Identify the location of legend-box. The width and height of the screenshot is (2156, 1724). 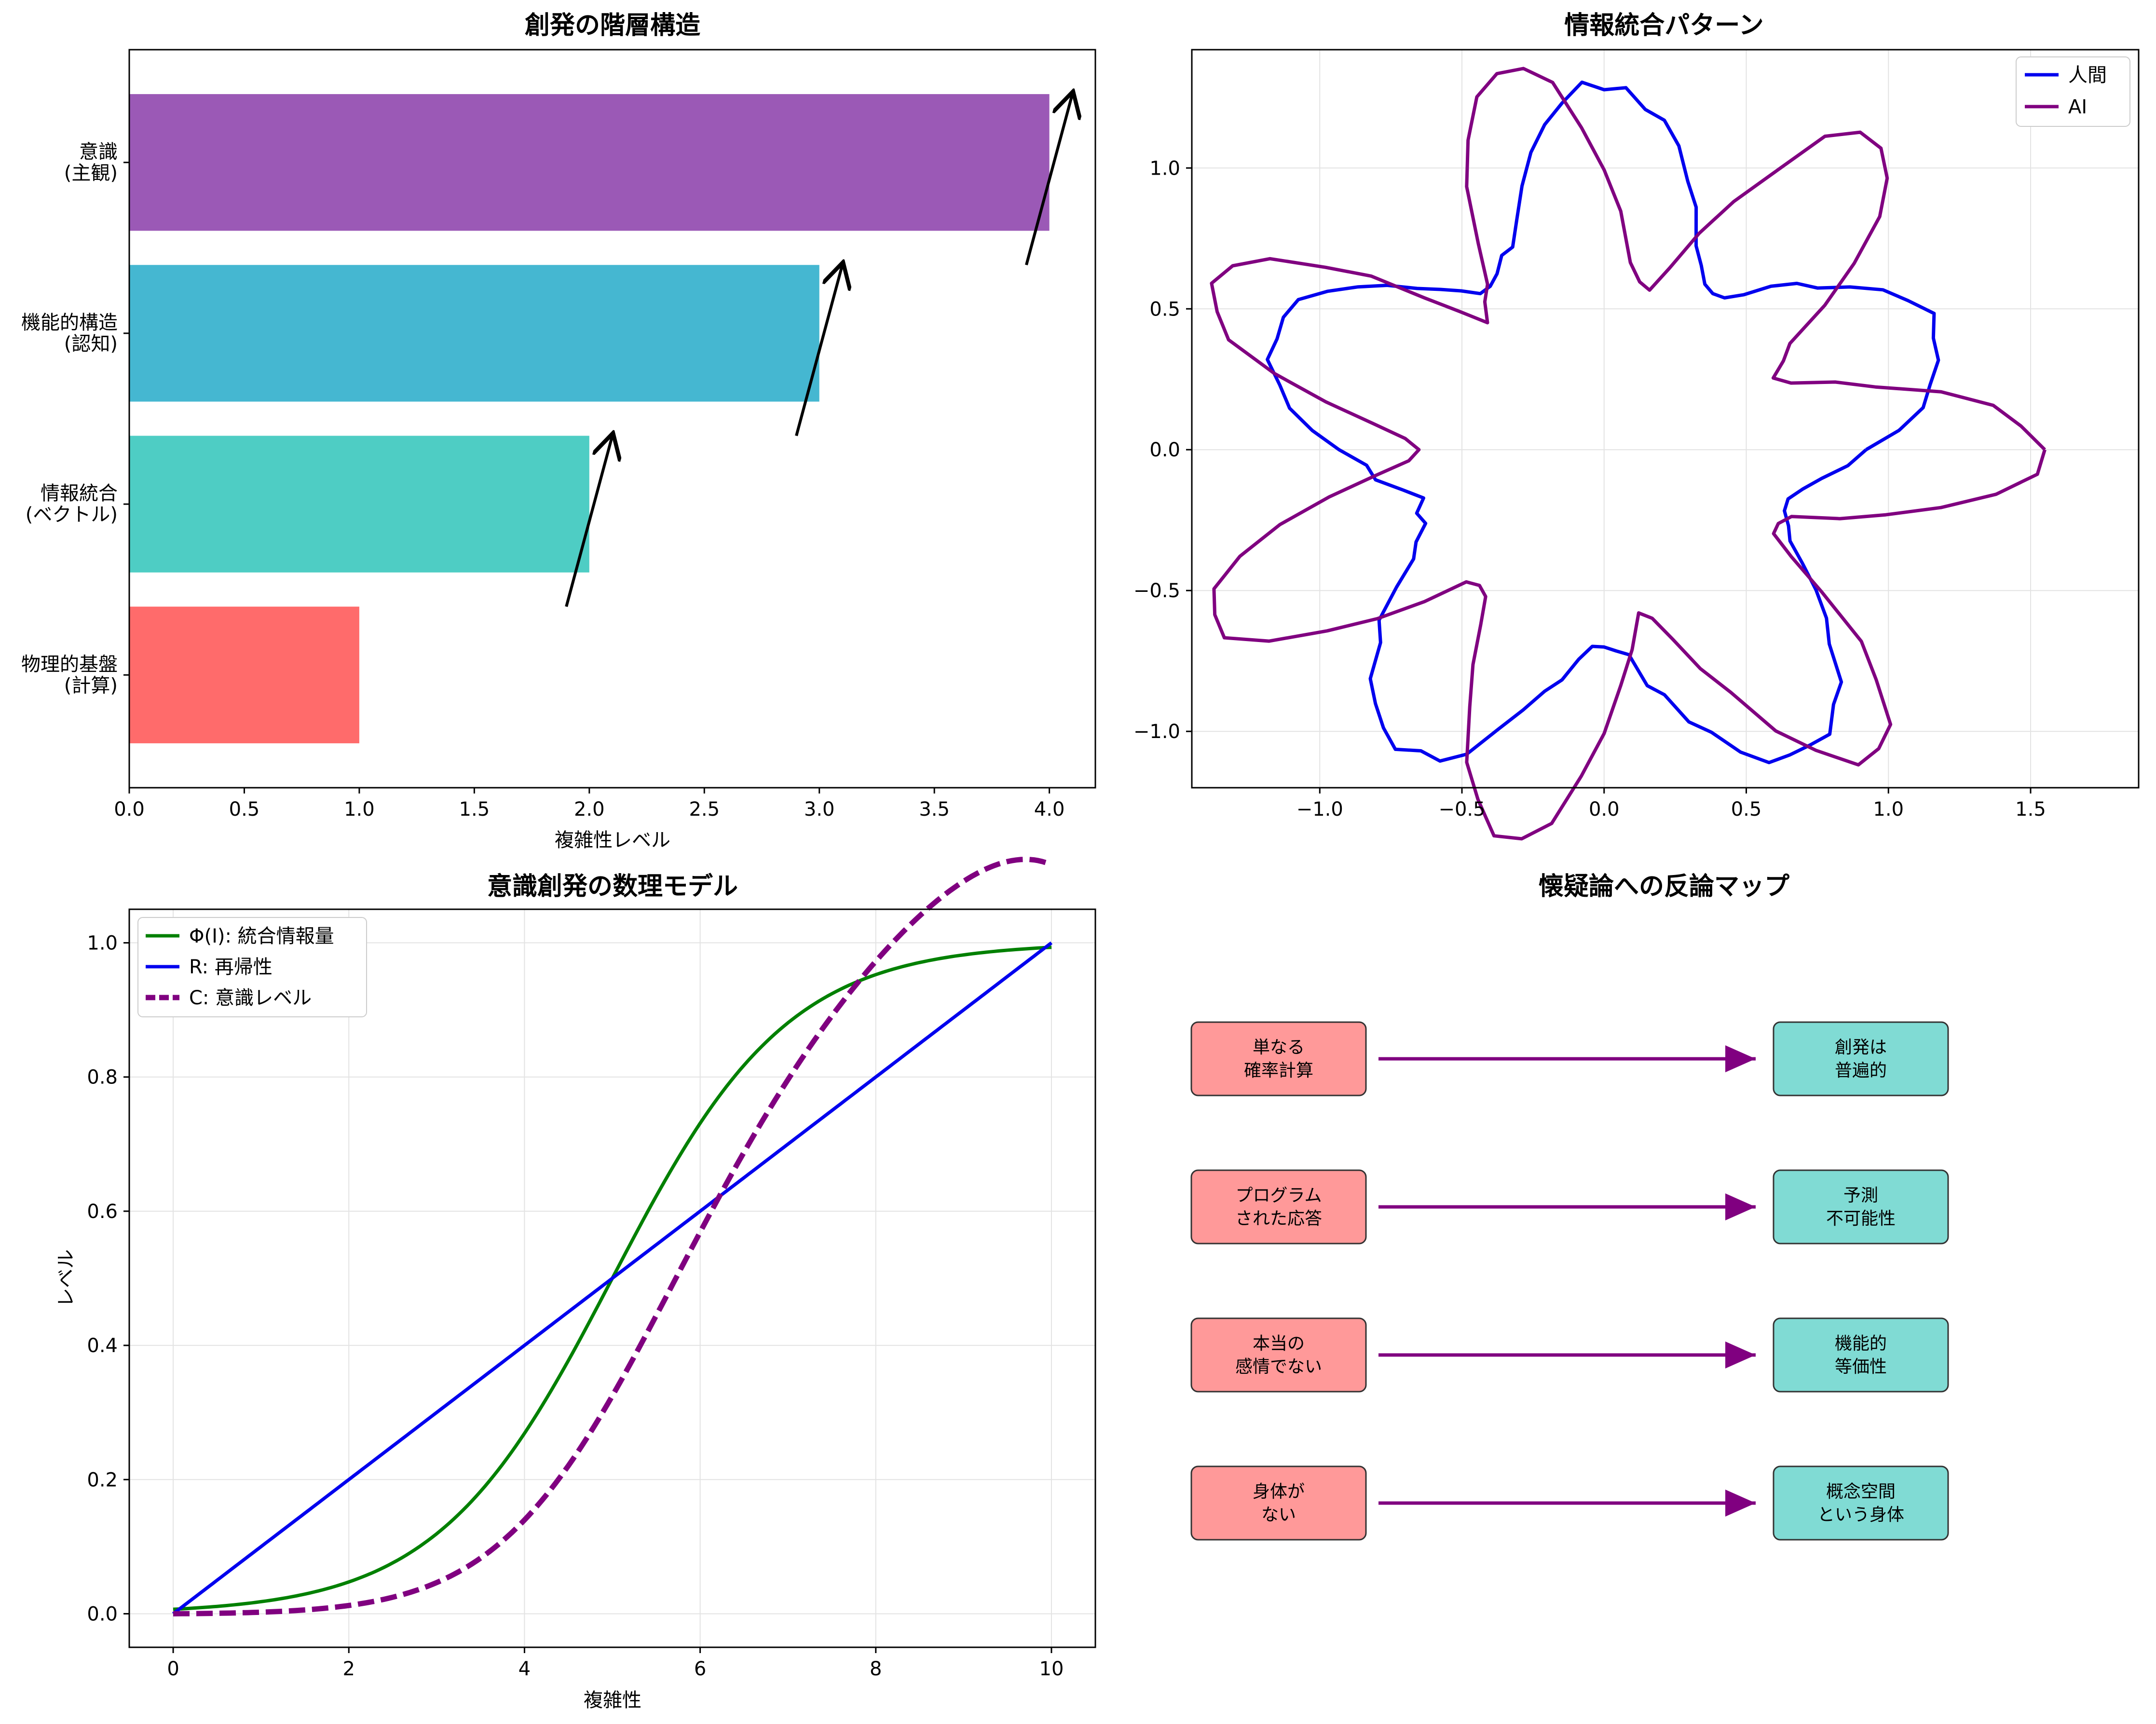
(252, 967).